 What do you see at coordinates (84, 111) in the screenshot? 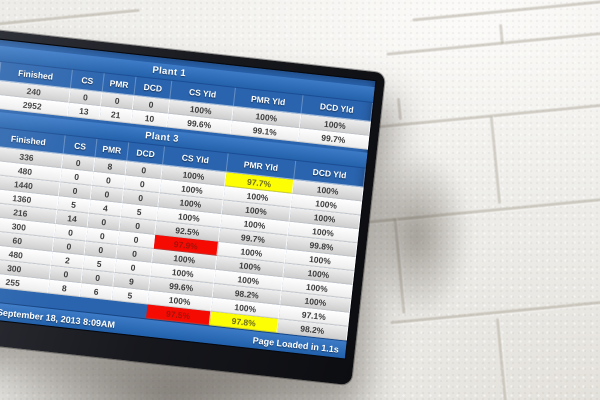
I see `table-cell: 13` at bounding box center [84, 111].